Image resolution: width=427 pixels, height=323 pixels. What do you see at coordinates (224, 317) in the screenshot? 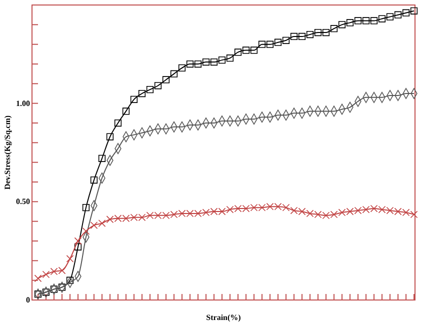
I see `x-axis-title: Strain(%)` at bounding box center [224, 317].